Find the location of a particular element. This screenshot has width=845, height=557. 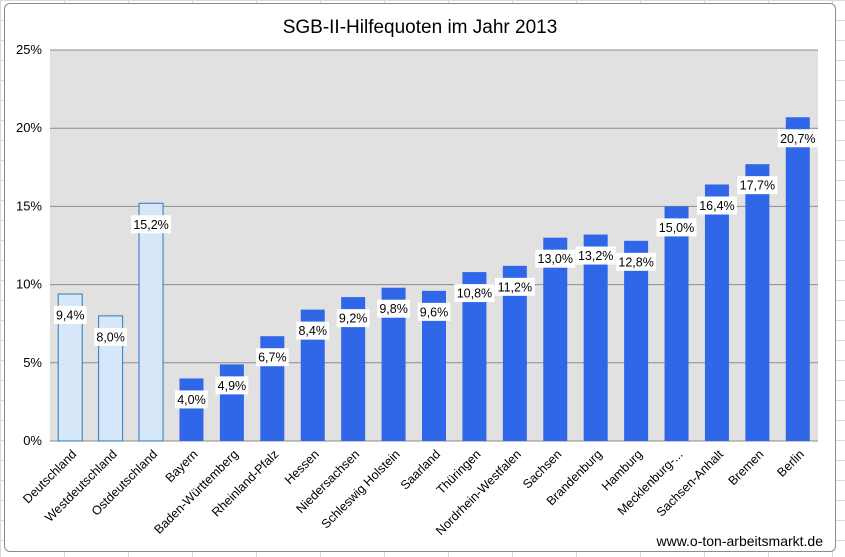

data-label-text: 15,2% is located at coordinates (150, 225).